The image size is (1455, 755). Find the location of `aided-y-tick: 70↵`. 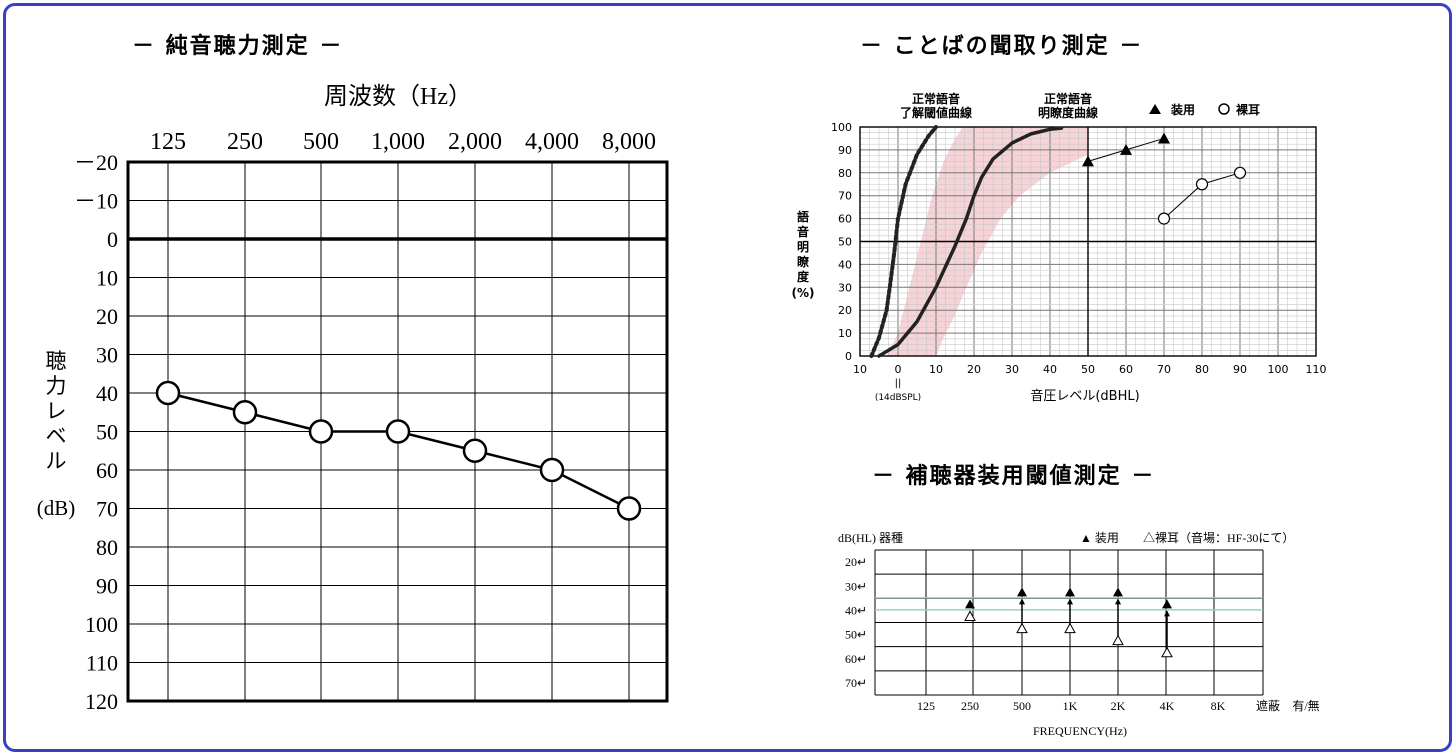

aided-y-tick: 70↵ is located at coordinates (856, 683).